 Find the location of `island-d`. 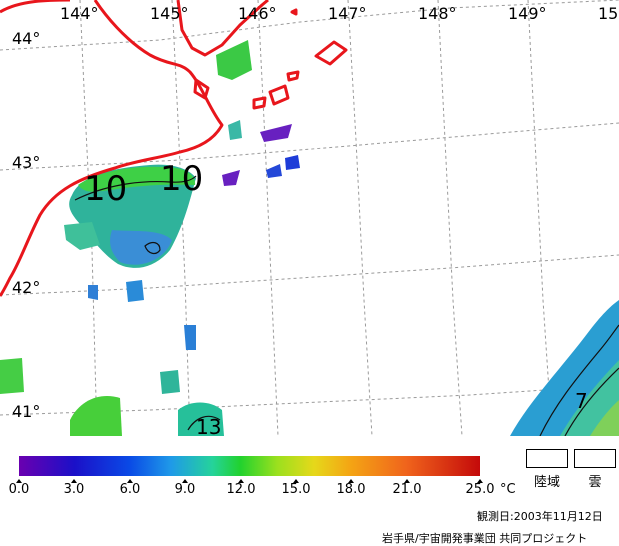

island-d is located at coordinates (293, 76).